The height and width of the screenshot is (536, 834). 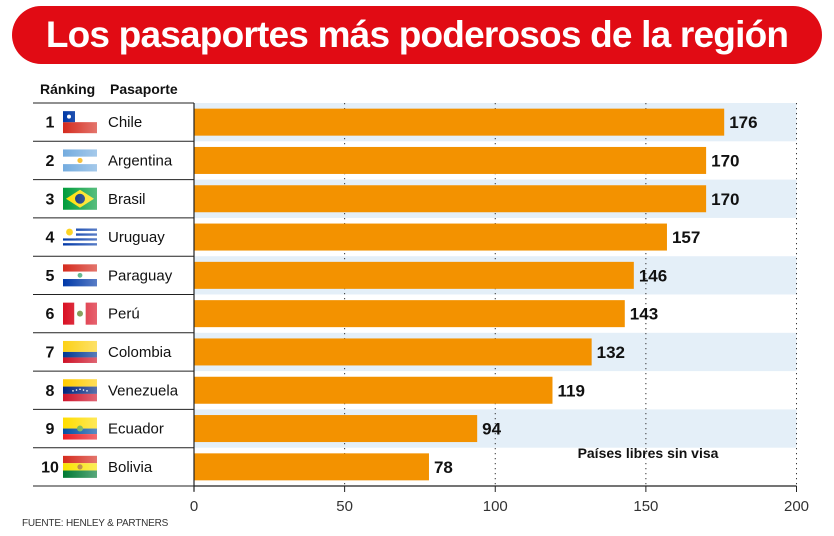 What do you see at coordinates (144, 89) in the screenshot?
I see `header-passport: Pasaporte` at bounding box center [144, 89].